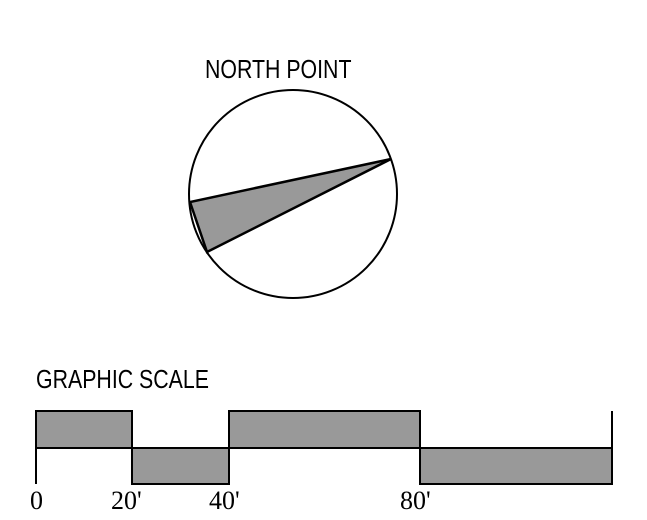  I want to click on graphic-scale-title: GRAPHIC SCALE, so click(122, 379).